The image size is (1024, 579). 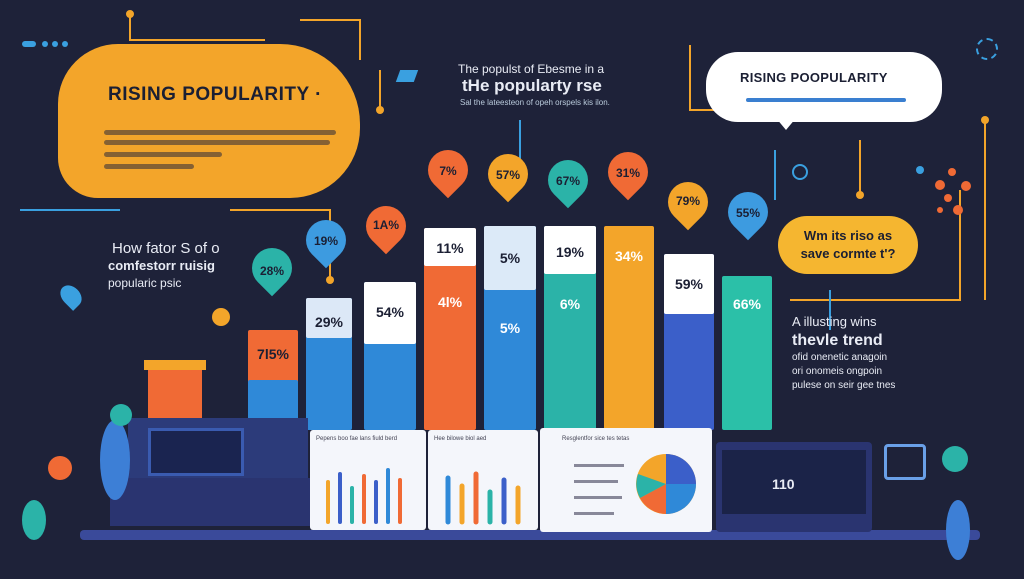 I want to click on panel-mid-heading: Hee bilowe biol aed, so click(x=460, y=439).